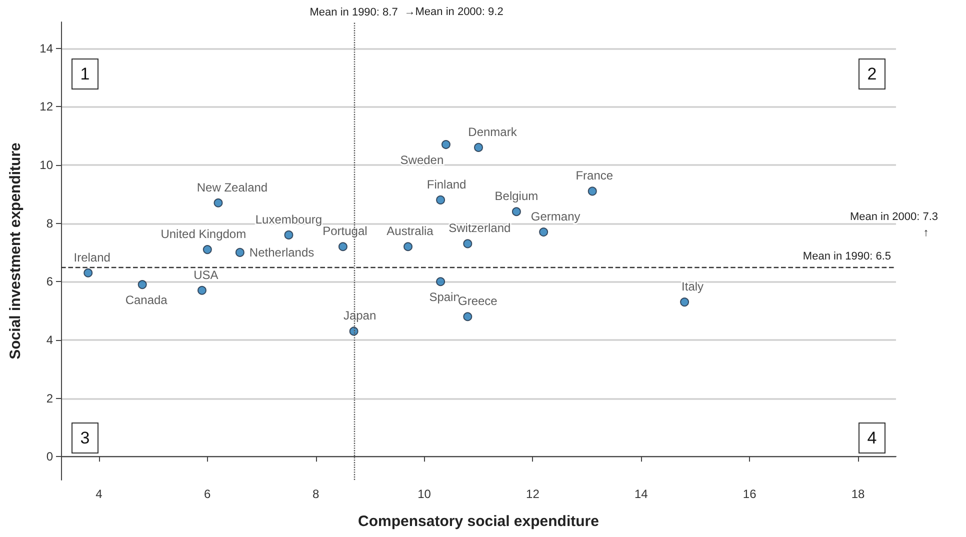 Image resolution: width=966 pixels, height=537 pixels. What do you see at coordinates (493, 131) in the screenshot?
I see `series-label: Denmark` at bounding box center [493, 131].